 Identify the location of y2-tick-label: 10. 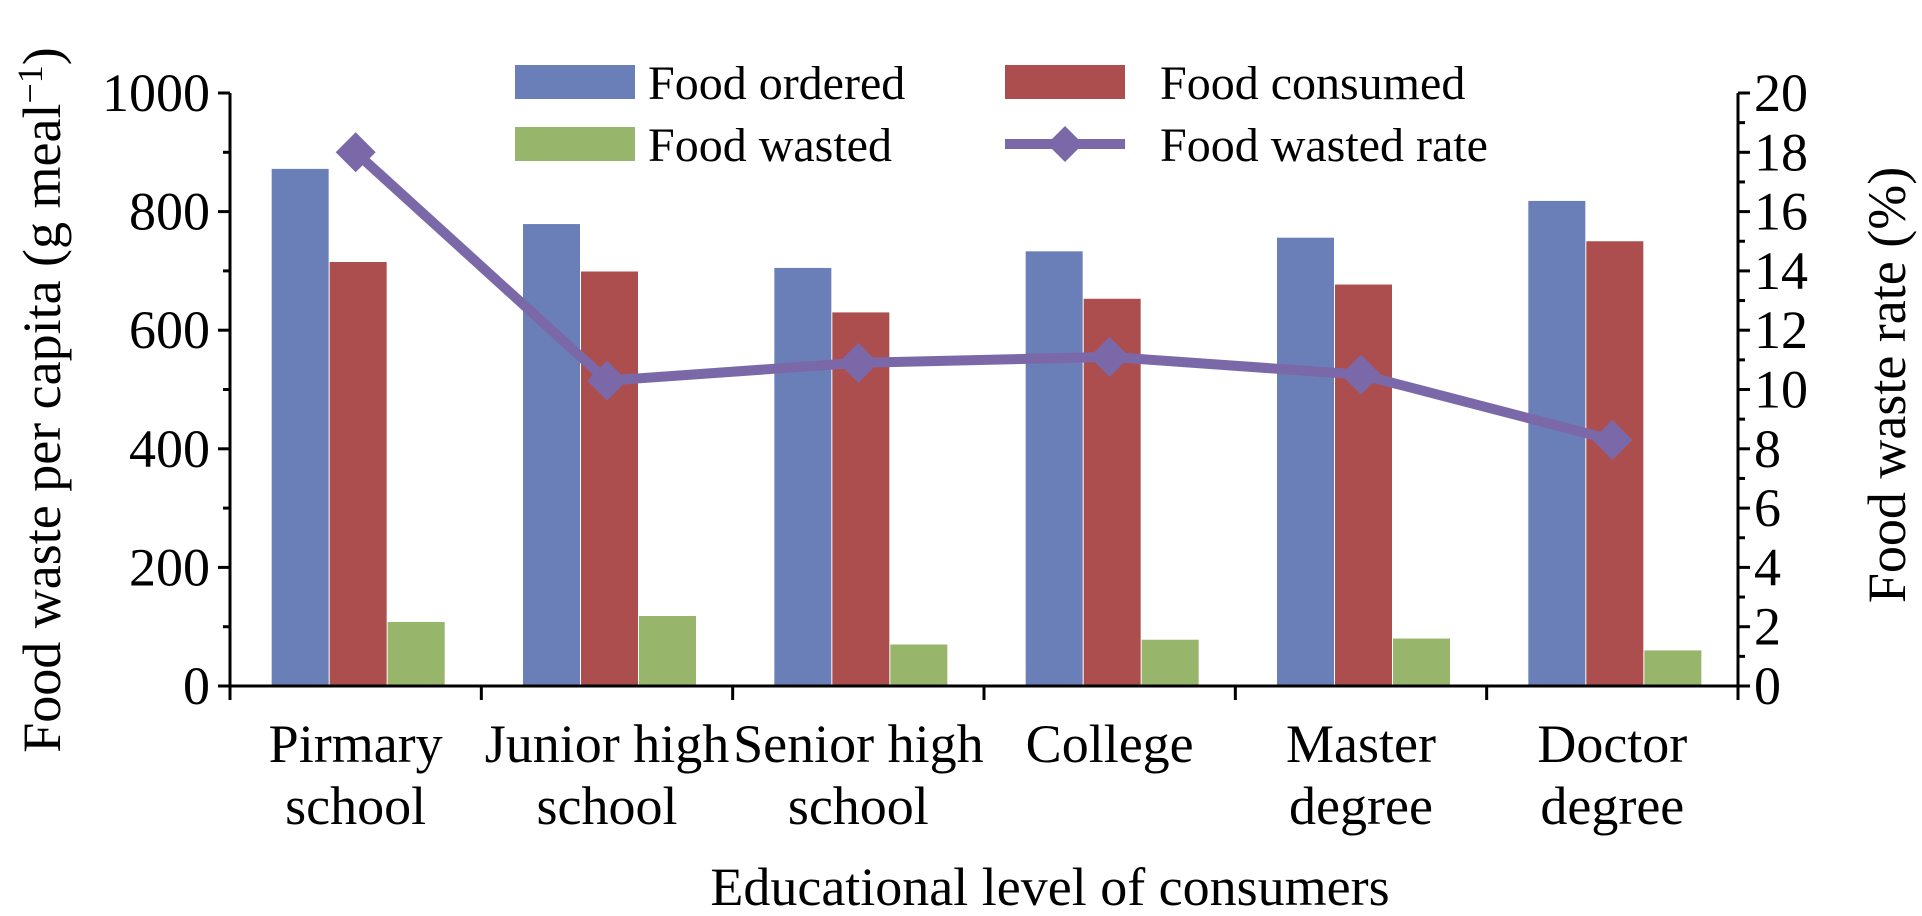
(1781, 390).